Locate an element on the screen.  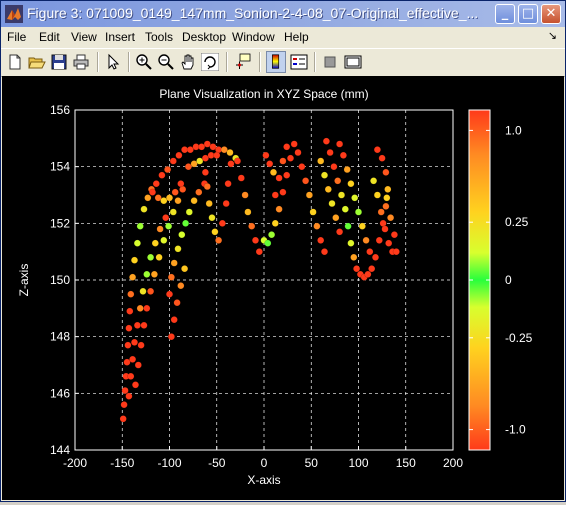
save-icon is located at coordinates (59, 62).